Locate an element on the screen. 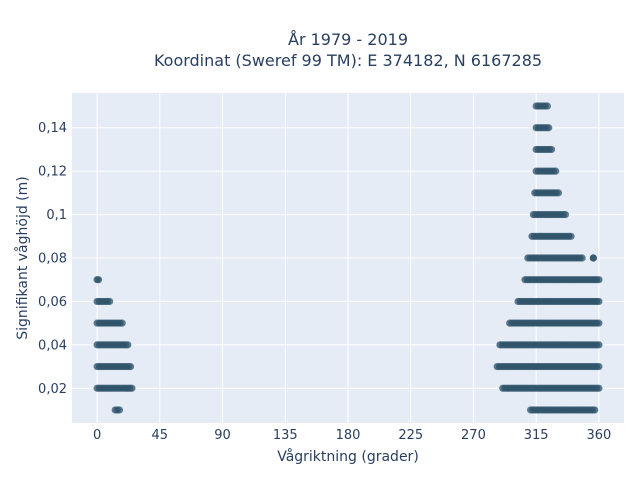  y-axis-ticks: 0,02 0,04 0,06 0,08 0,1 0,12 0,14 is located at coordinates (52, 259).